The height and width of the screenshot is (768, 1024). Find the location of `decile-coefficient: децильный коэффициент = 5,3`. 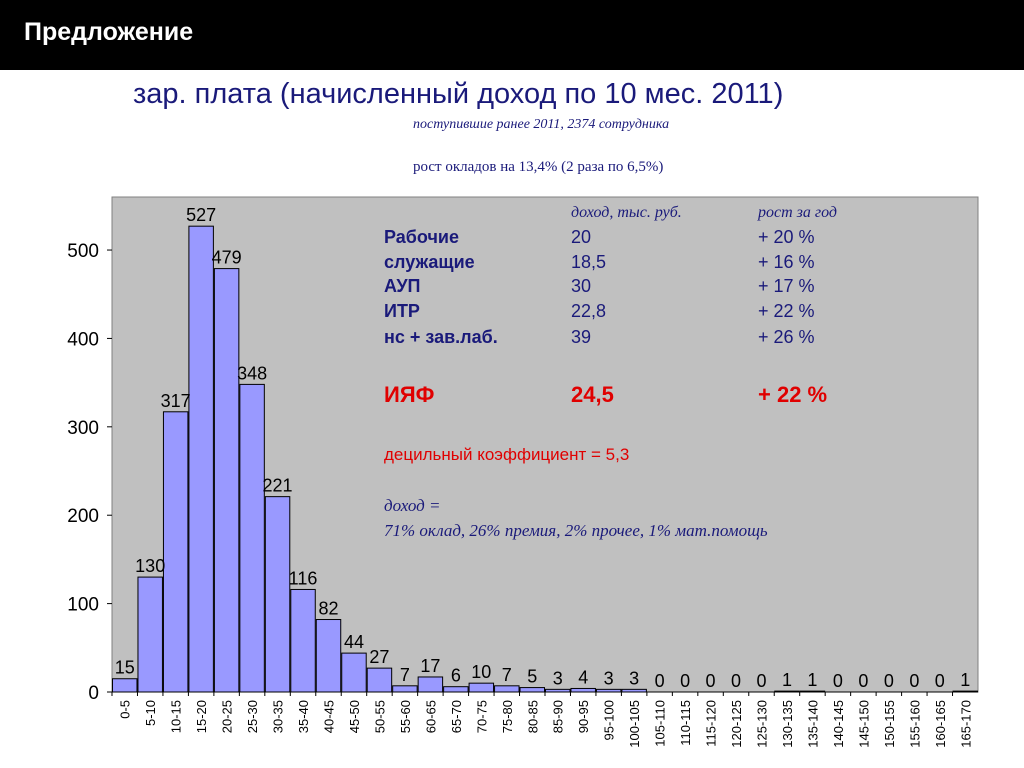

decile-coefficient: децильный коэффициент = 5,3 is located at coordinates (507, 454).